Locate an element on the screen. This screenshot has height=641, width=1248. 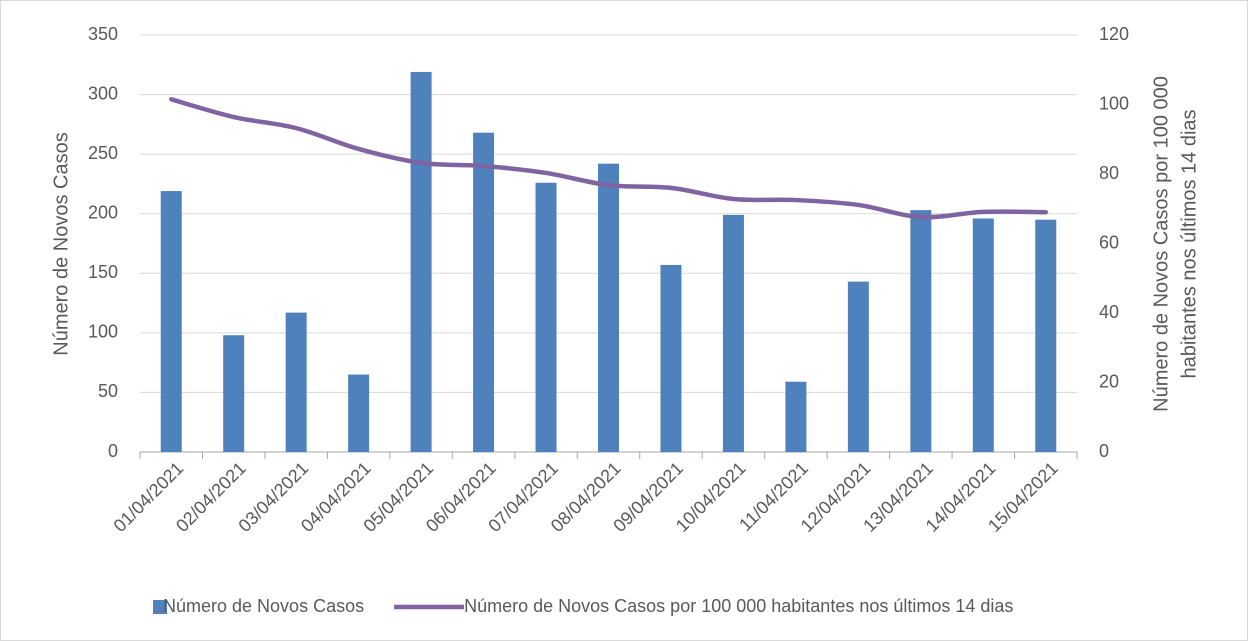
y2-tick-label: 100 is located at coordinates (1114, 103).